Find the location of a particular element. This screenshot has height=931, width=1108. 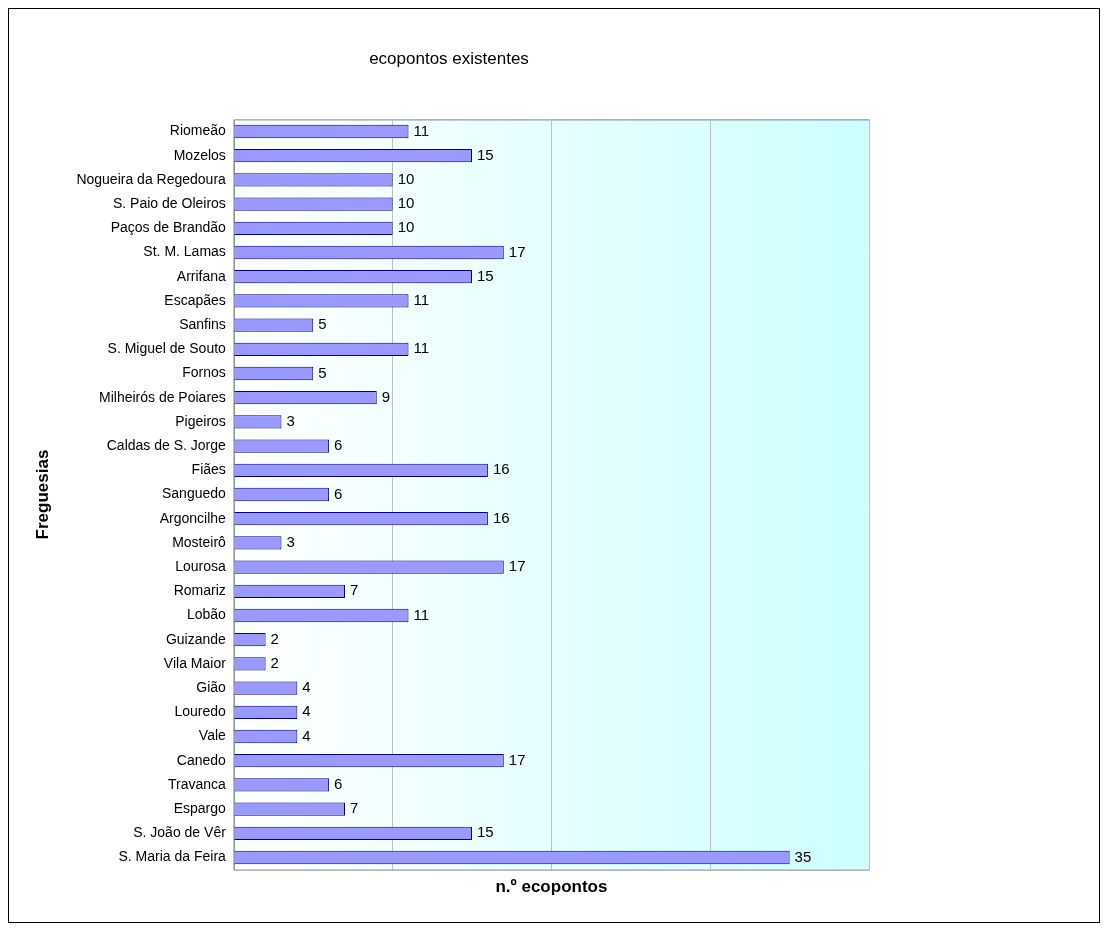

y-tick-label: S. João de Vêr is located at coordinates (180, 832).